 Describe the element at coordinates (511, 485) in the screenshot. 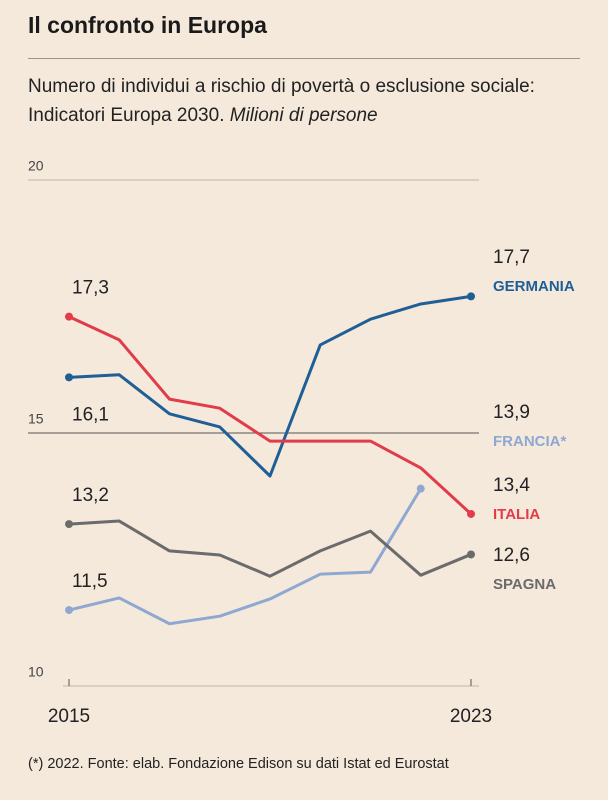

I see `value-label: 13,4` at that location.